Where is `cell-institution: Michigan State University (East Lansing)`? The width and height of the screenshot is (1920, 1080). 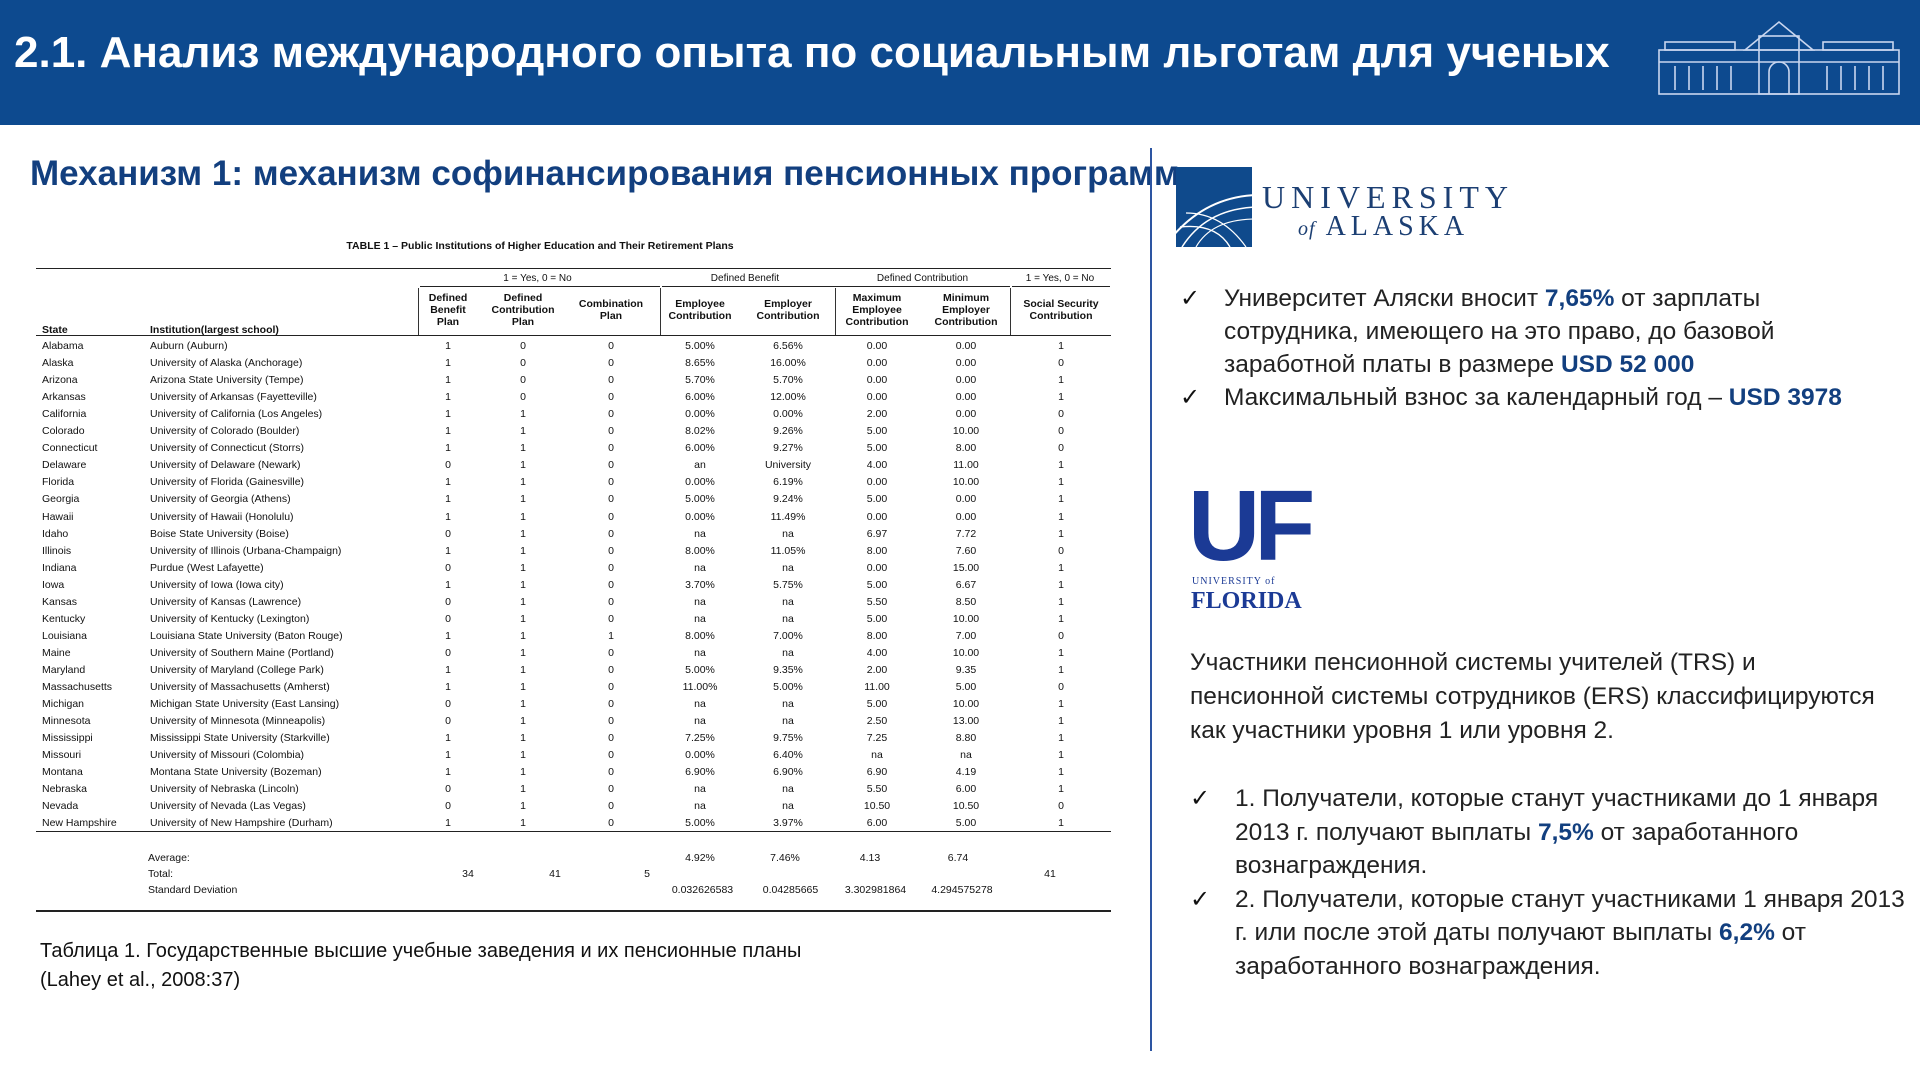
cell-institution: Michigan State University (East Lansing) is located at coordinates (245, 704).